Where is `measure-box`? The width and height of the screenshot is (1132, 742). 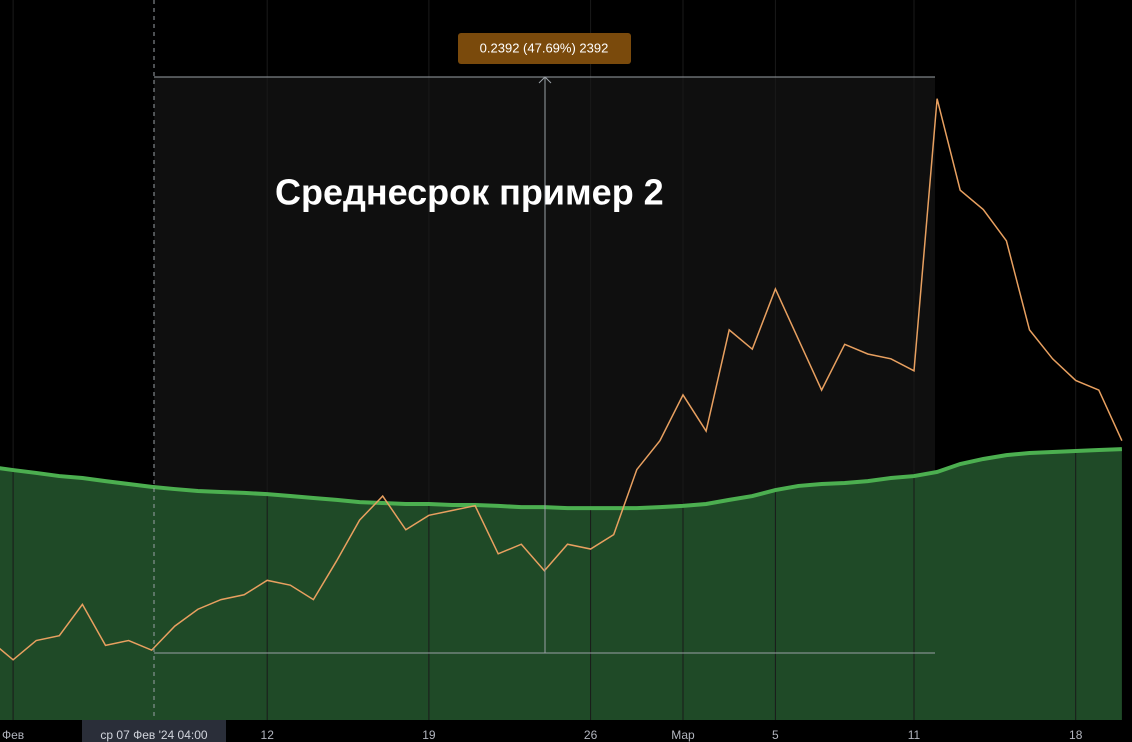
measure-box is located at coordinates (544, 48).